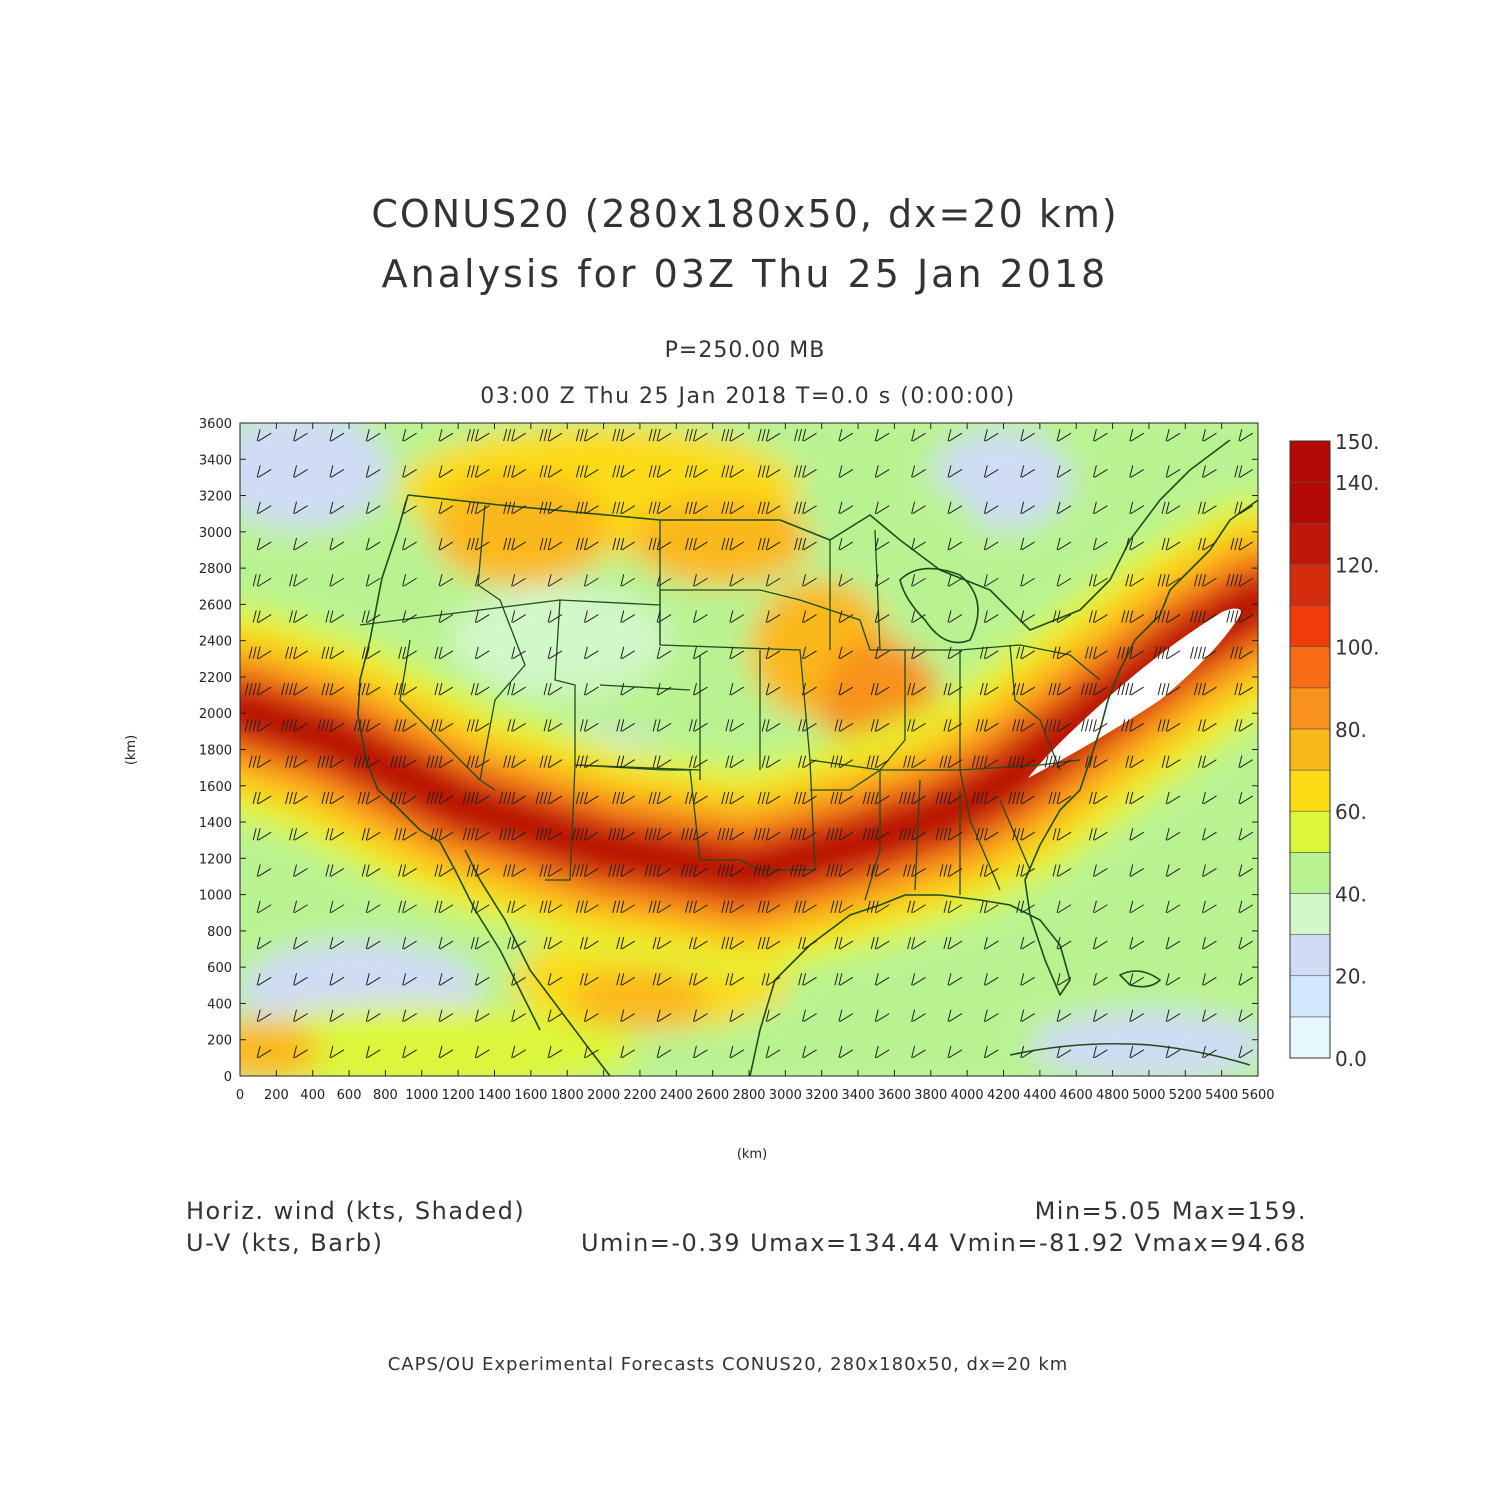  I want to click on x-tick-label: 1400, so click(494, 1095).